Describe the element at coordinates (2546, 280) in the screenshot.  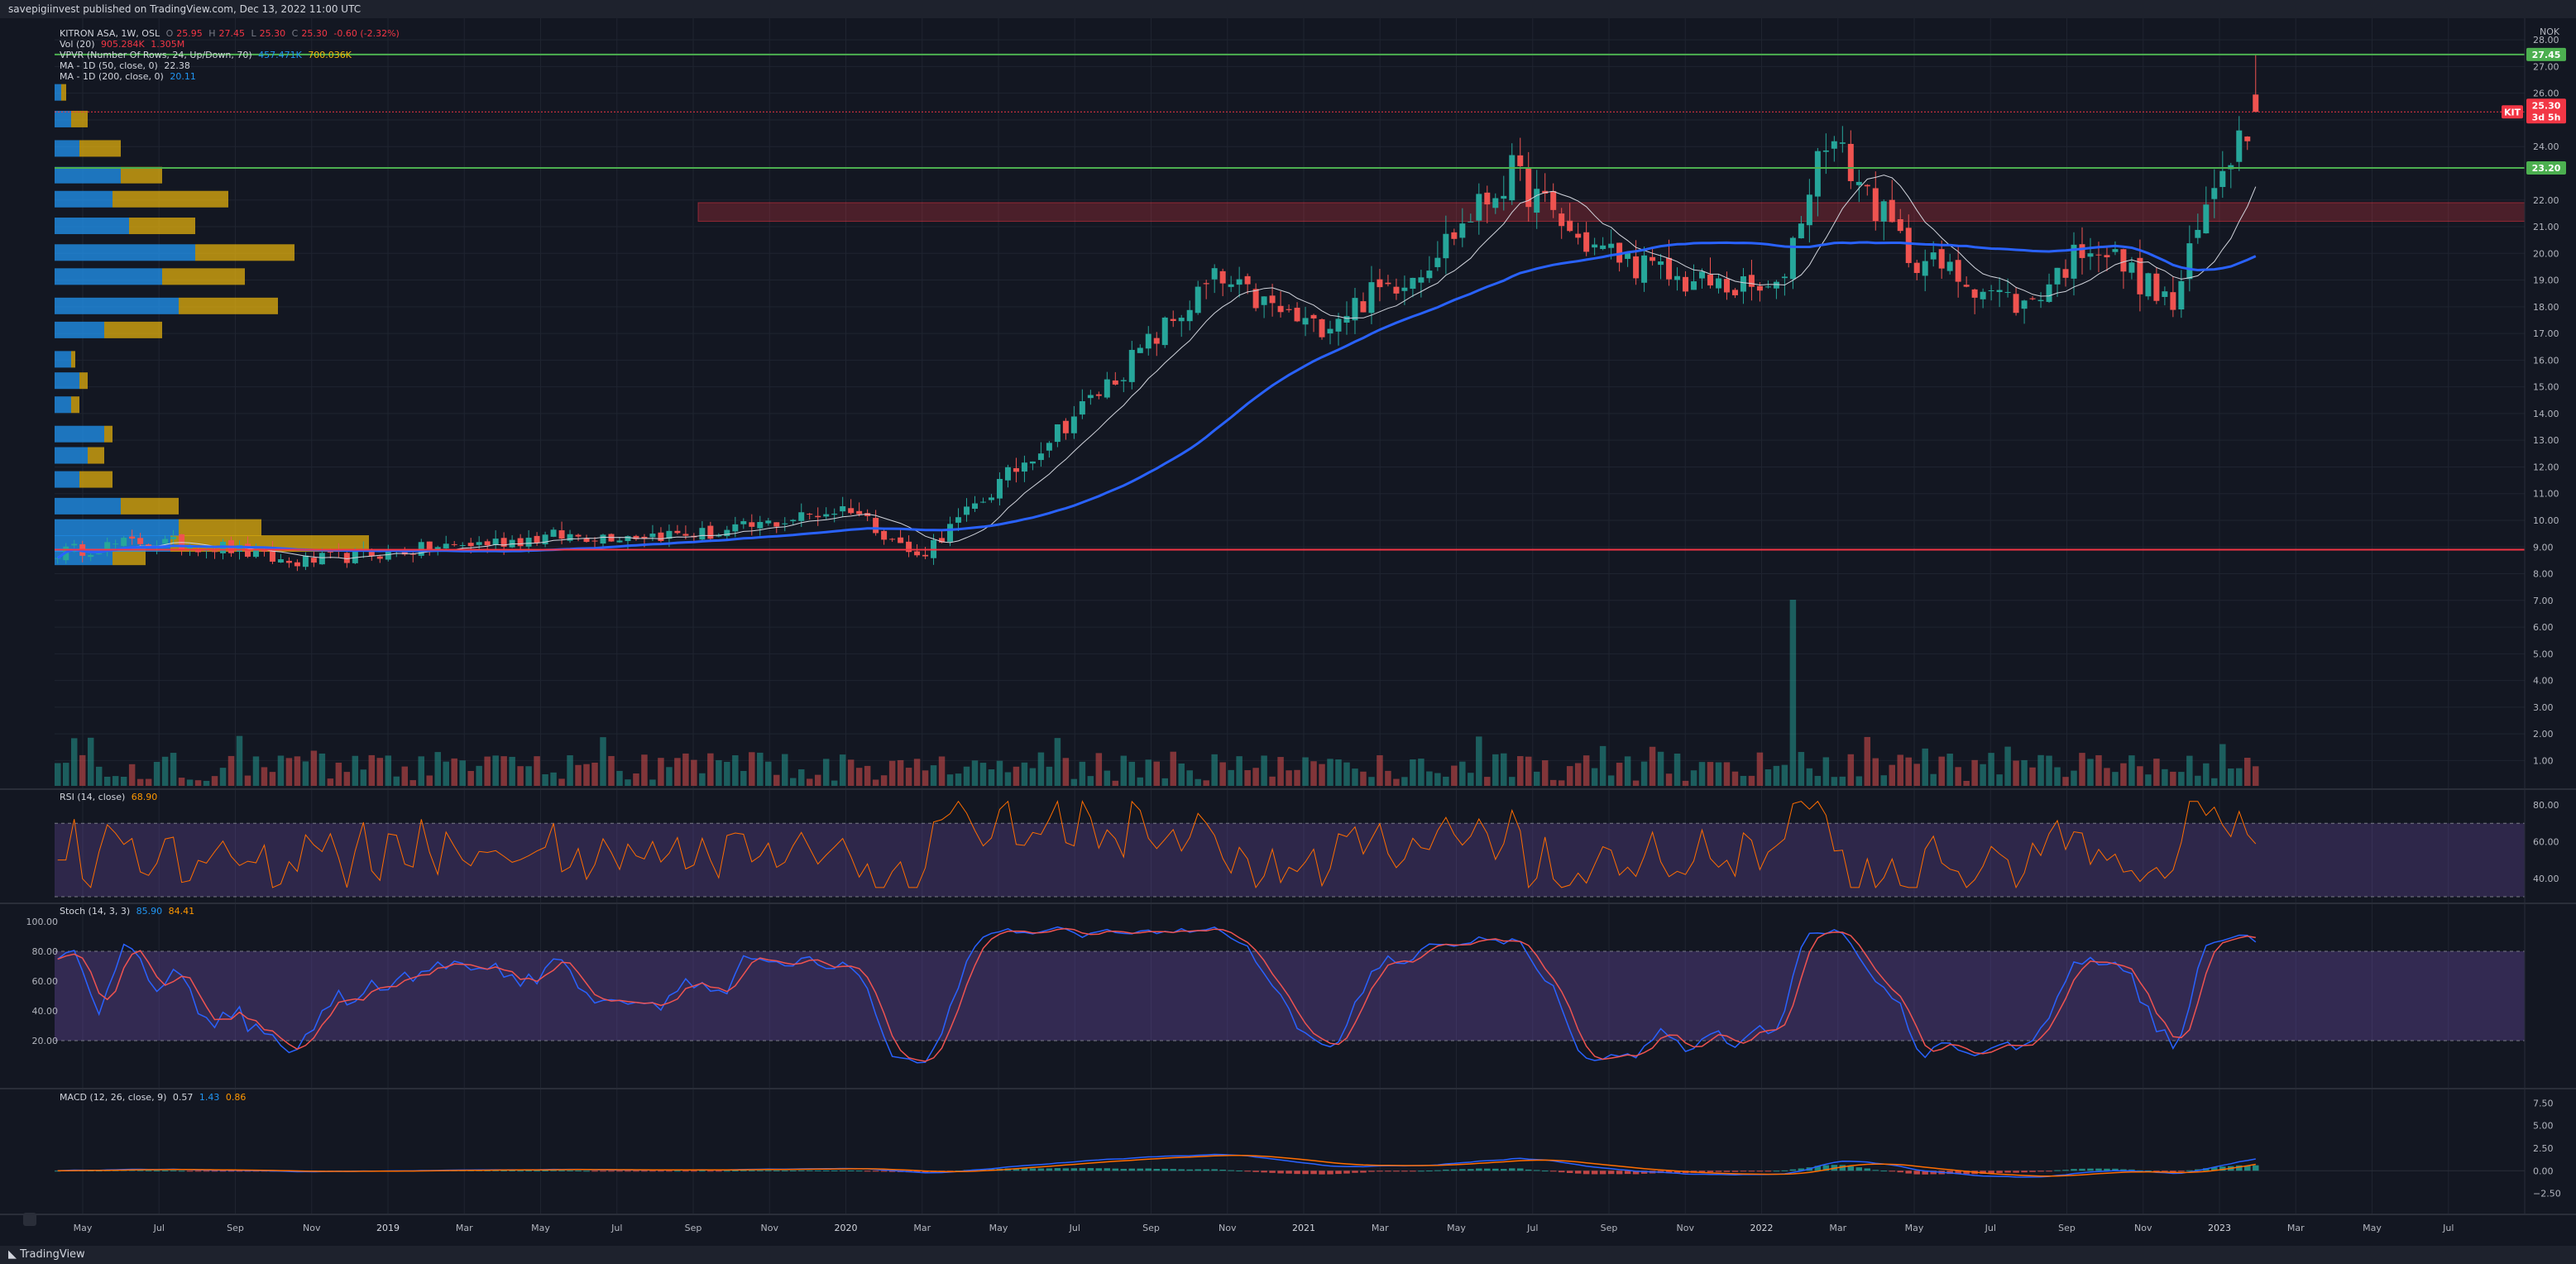
I see `price-tick-label: 19.00` at that location.